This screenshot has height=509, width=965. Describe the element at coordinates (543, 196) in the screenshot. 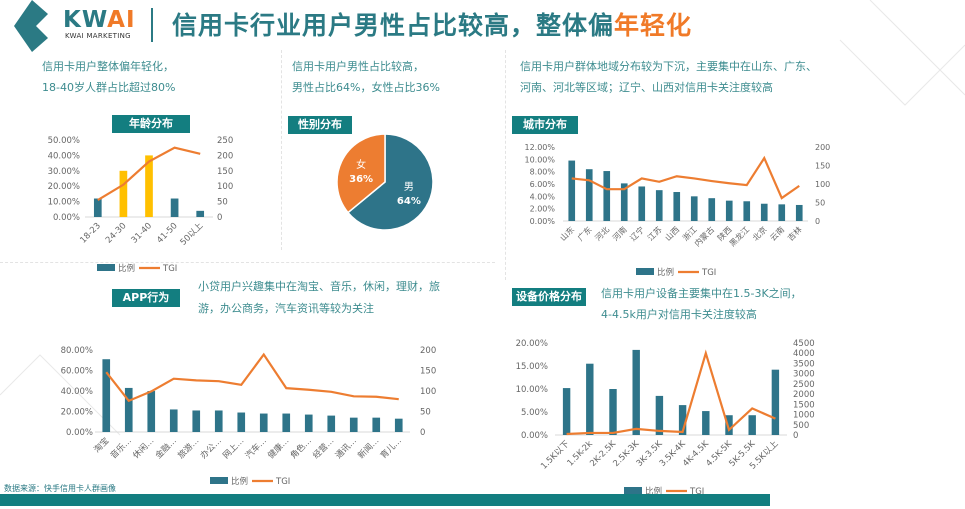

I see `y-left-tick-label: 4.00%` at that location.